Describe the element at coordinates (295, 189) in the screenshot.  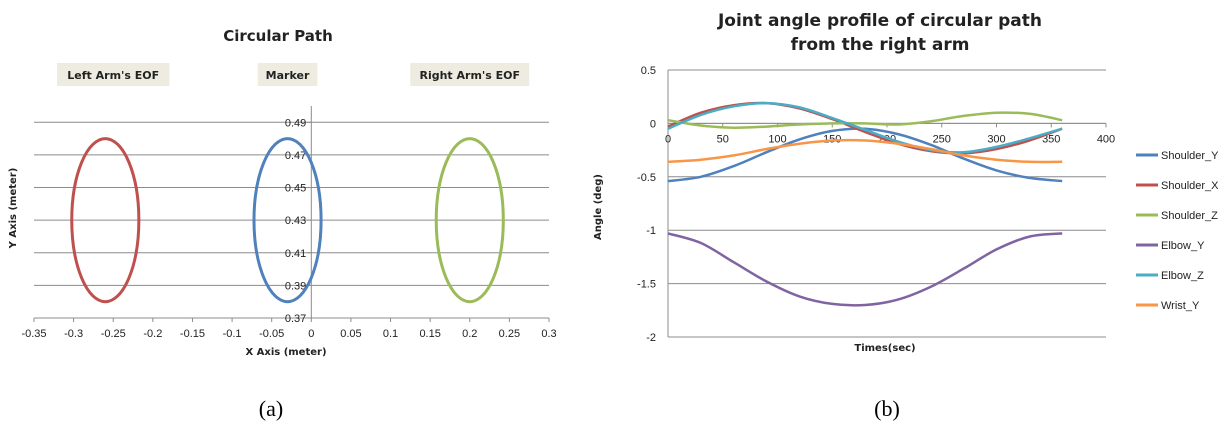
I see `chart-a-y-tick-label: 0.45` at that location.